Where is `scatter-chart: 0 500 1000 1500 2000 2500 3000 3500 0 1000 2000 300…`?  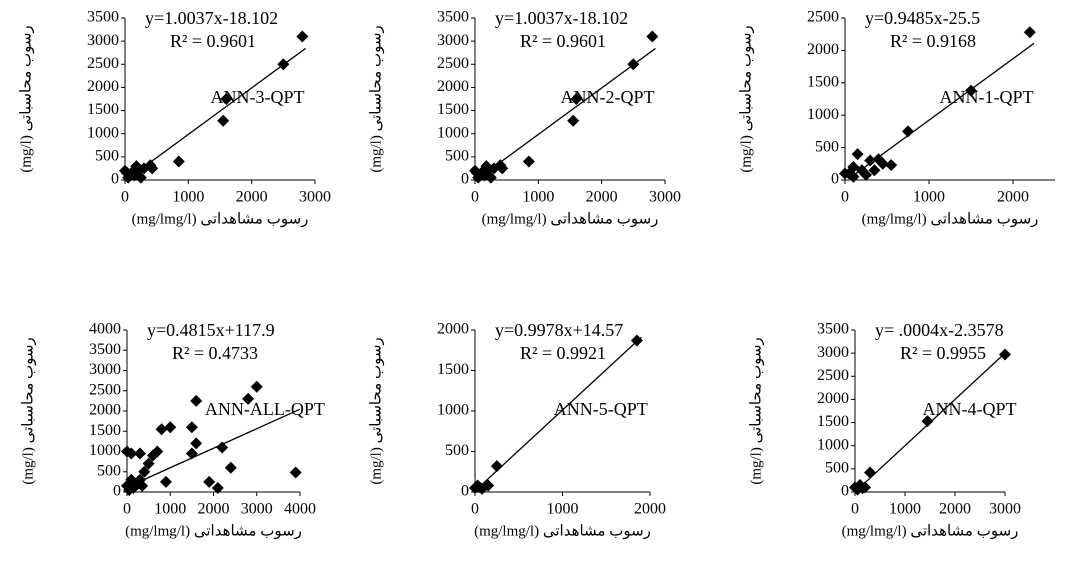 scatter-chart: 0 500 1000 1500 2000 2500 3000 3500 0 1000 2000 300… is located at coordinates (174, 117).